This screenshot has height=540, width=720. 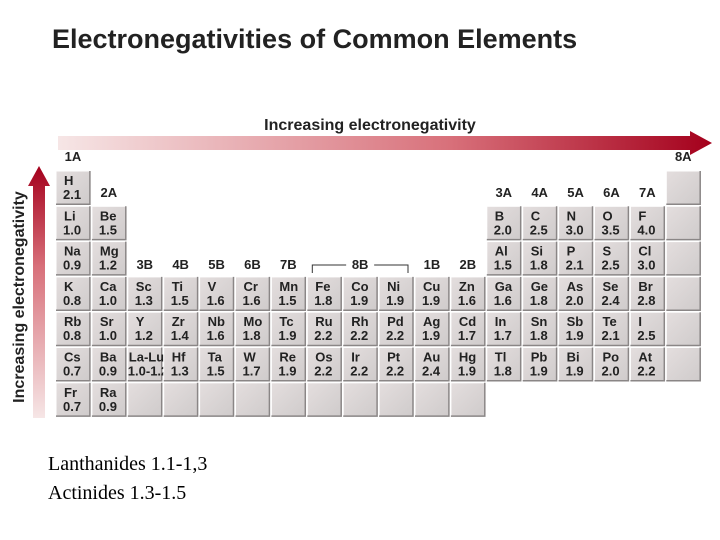 What do you see at coordinates (72, 251) in the screenshot?
I see `element-symbol: Na` at bounding box center [72, 251].